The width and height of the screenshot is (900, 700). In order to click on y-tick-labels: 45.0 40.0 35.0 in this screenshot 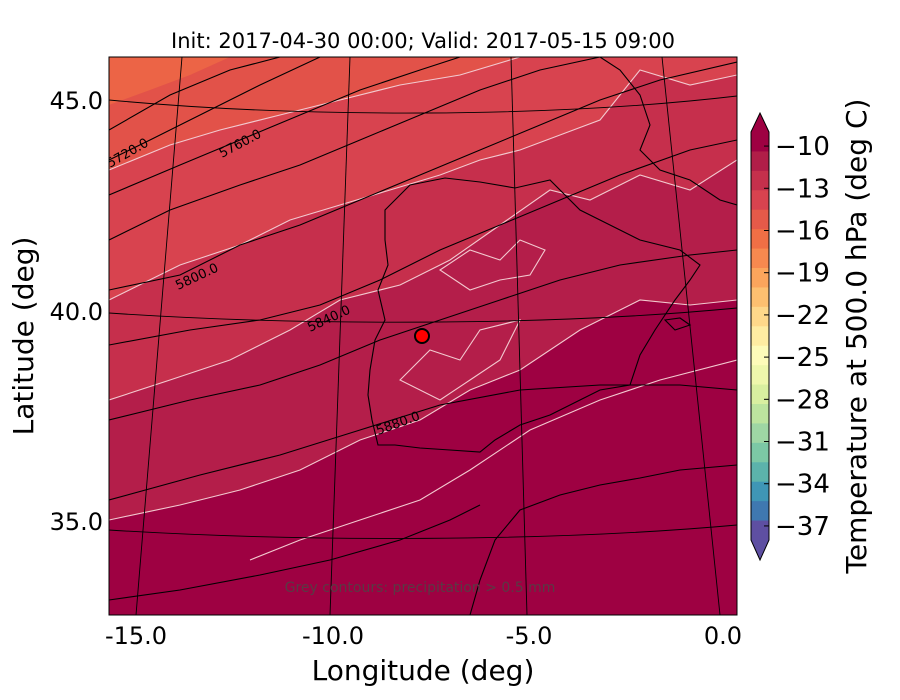, I will do `click(76, 311)`.